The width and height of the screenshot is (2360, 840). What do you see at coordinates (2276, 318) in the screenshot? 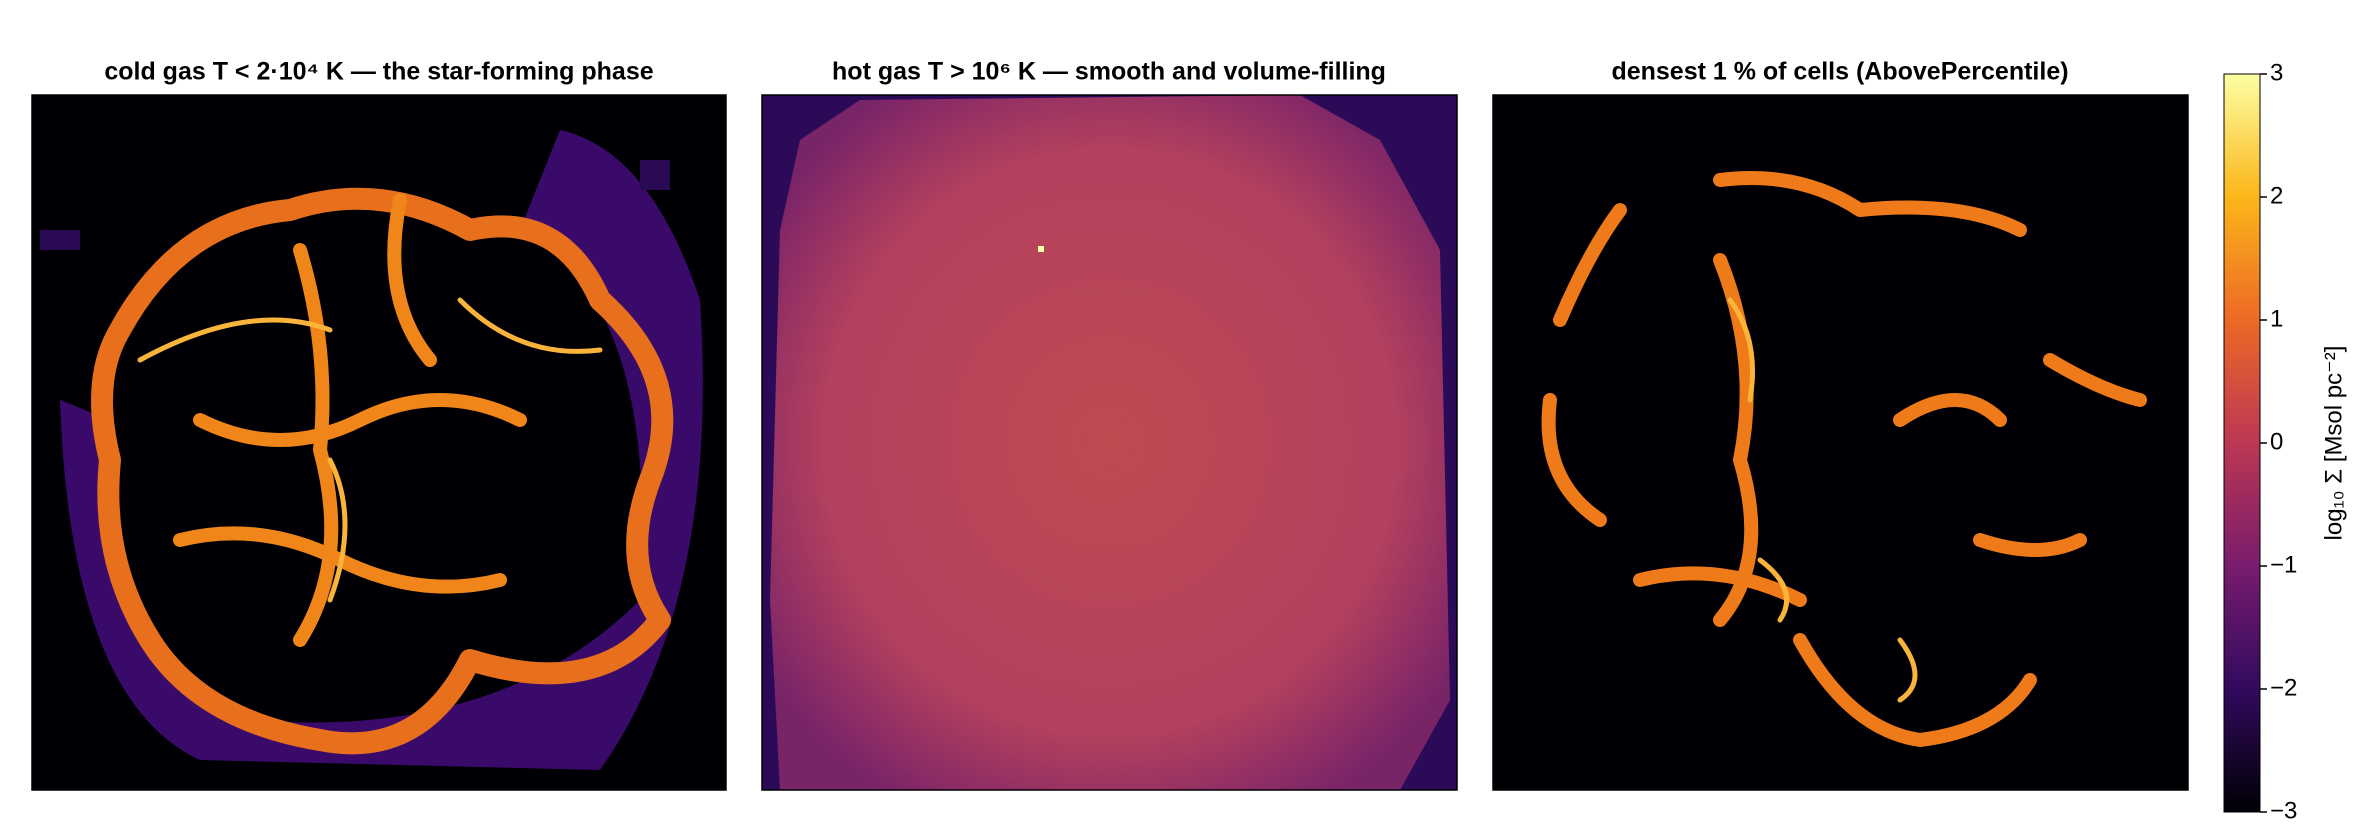
I see `colorbar-tick-label: 1` at bounding box center [2276, 318].